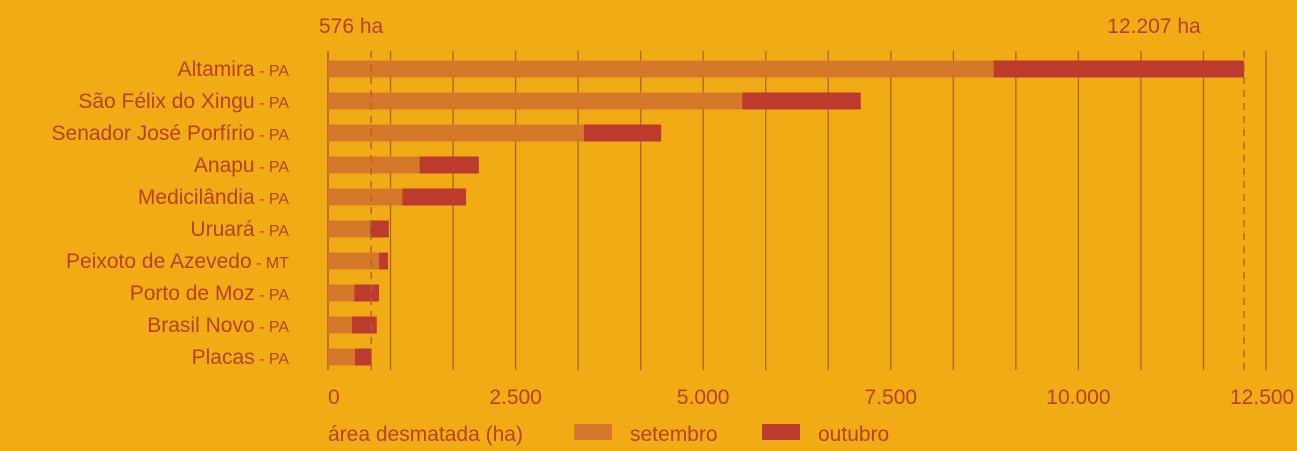 Image resolution: width=1297 pixels, height=451 pixels. I want to click on legend-swatch-setembro, so click(593, 432).